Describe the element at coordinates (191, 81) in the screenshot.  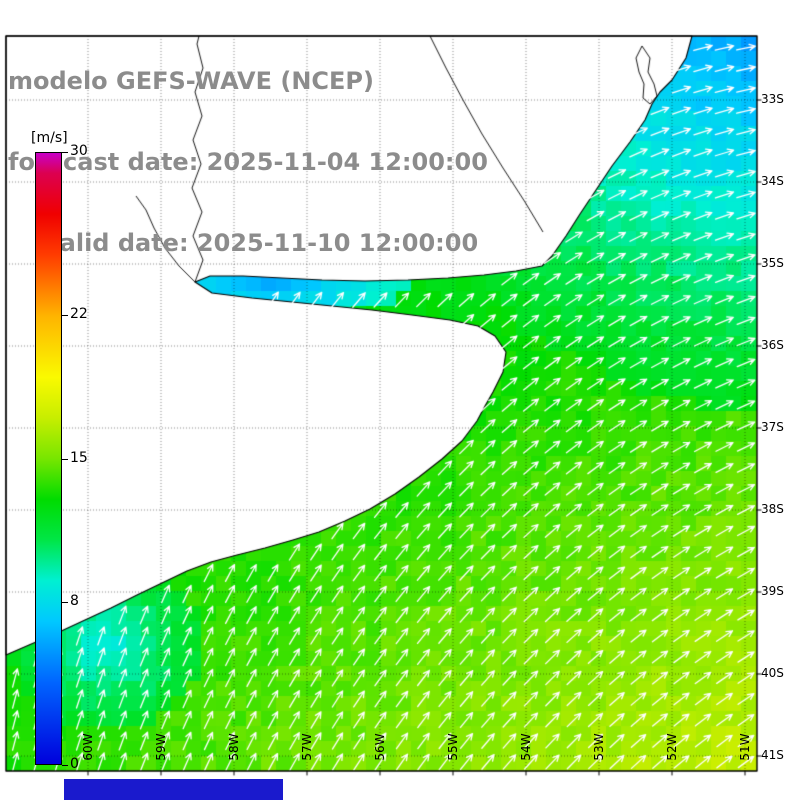
I see `model-name-title: modelo GEFS-WAVE (NCEP)` at that location.